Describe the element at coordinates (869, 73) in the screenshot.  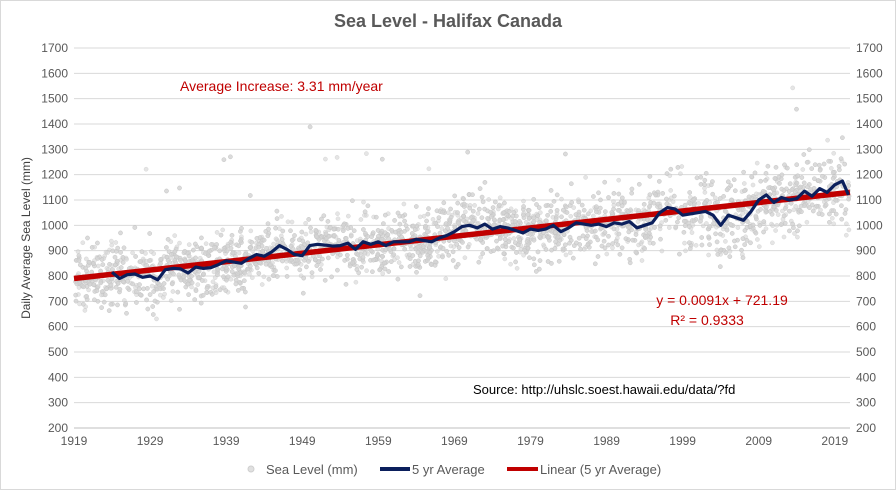
I see `y-tick-label-right: 1600` at that location.